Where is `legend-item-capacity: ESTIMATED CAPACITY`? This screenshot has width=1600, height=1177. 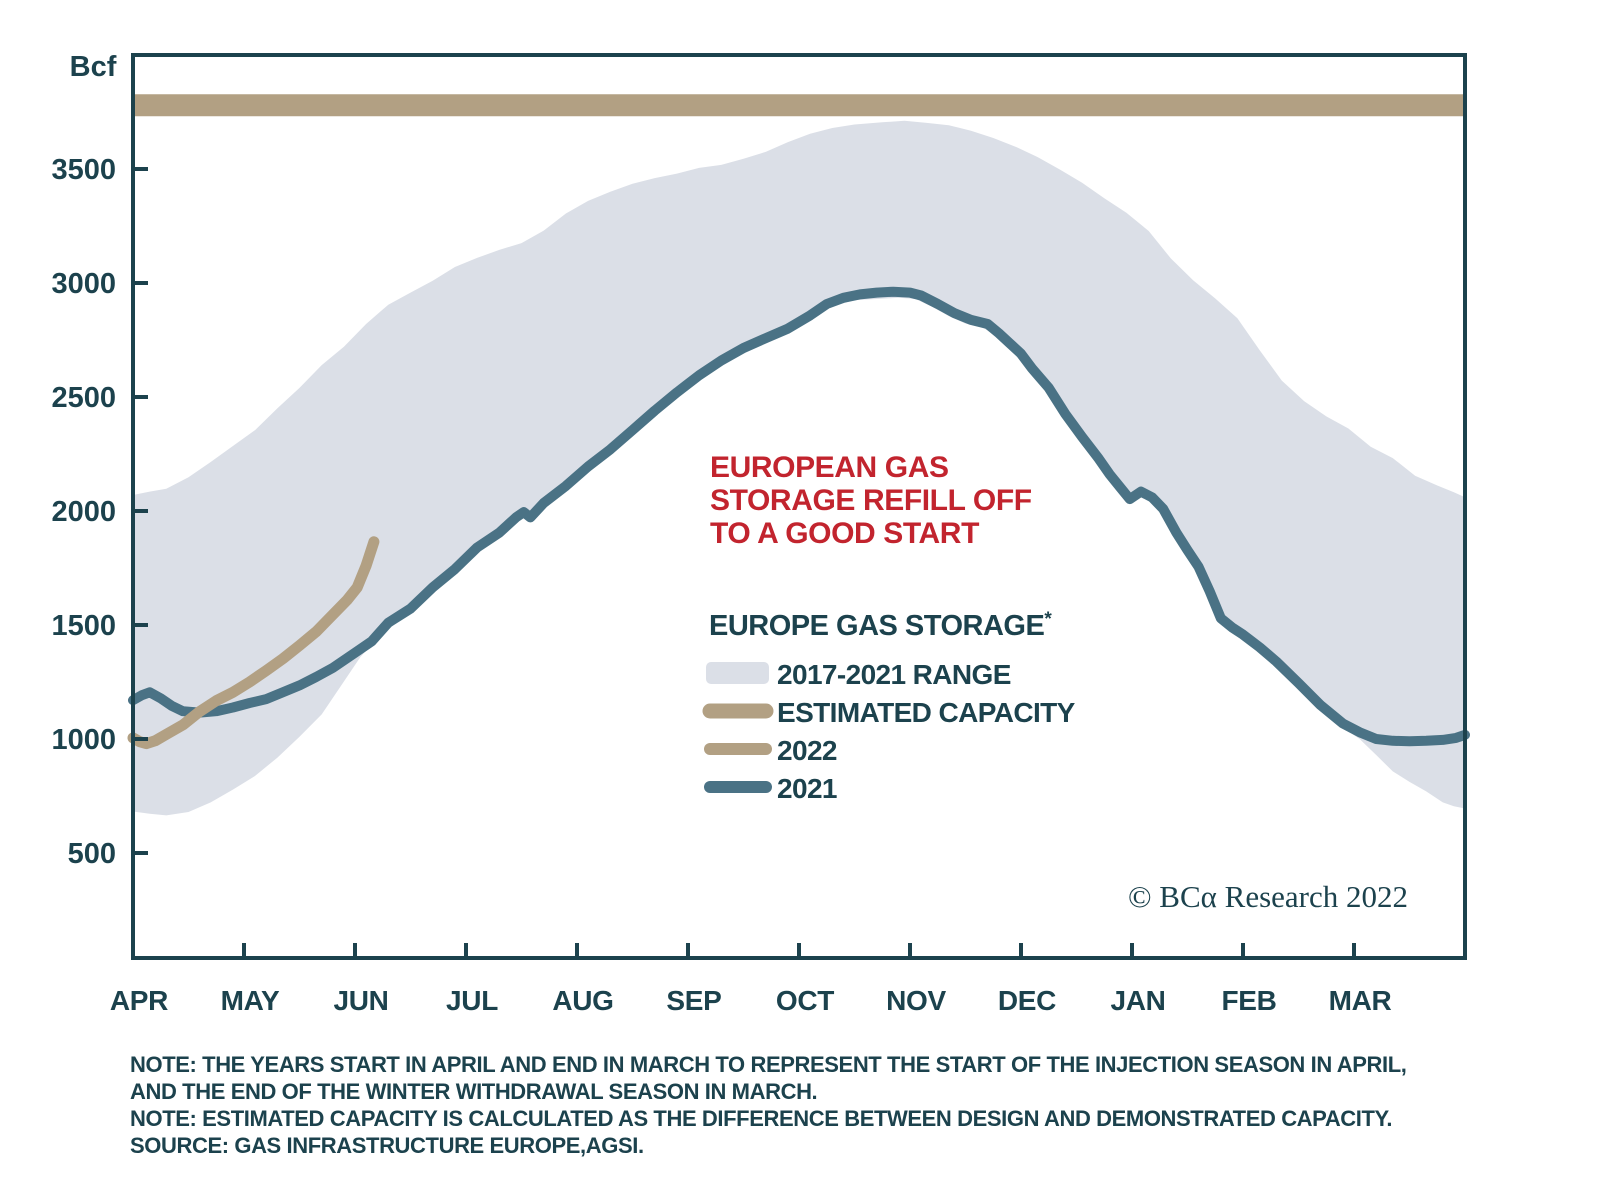 legend-item-capacity: ESTIMATED CAPACITY is located at coordinates (889, 712).